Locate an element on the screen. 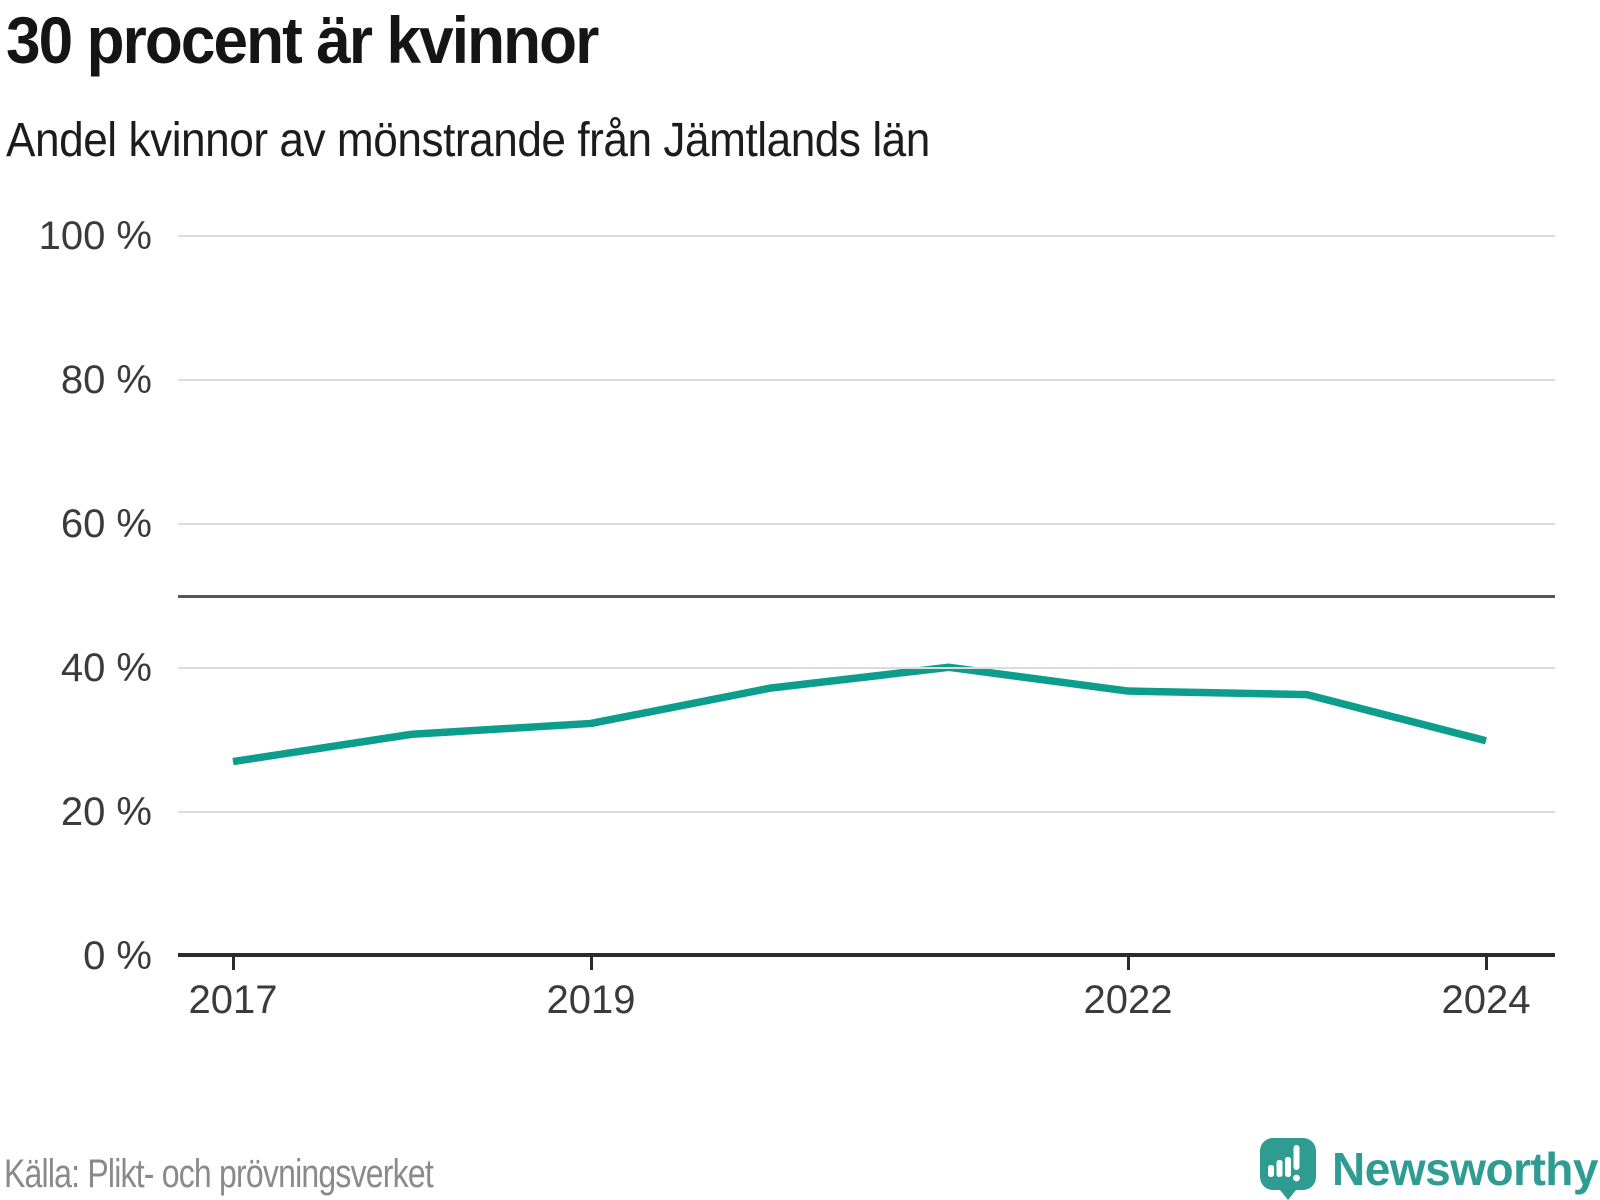  x-tick-2019 is located at coordinates (591, 963).